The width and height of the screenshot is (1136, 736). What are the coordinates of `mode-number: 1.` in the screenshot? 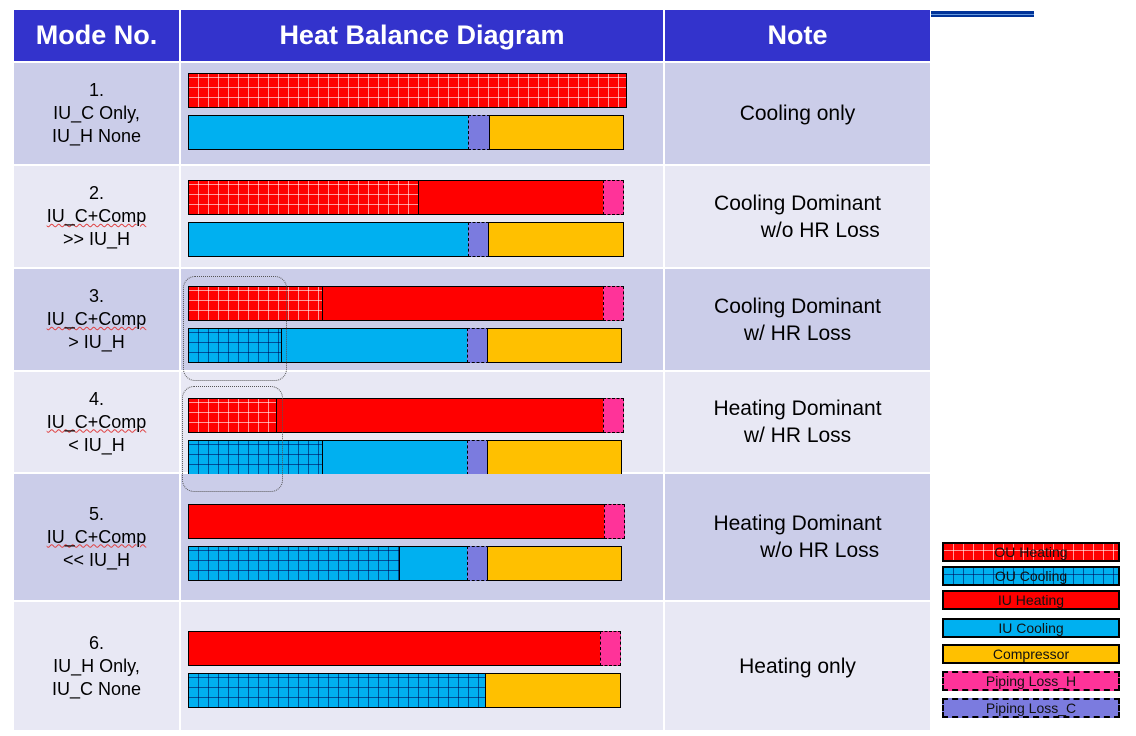 It's located at (96, 90).